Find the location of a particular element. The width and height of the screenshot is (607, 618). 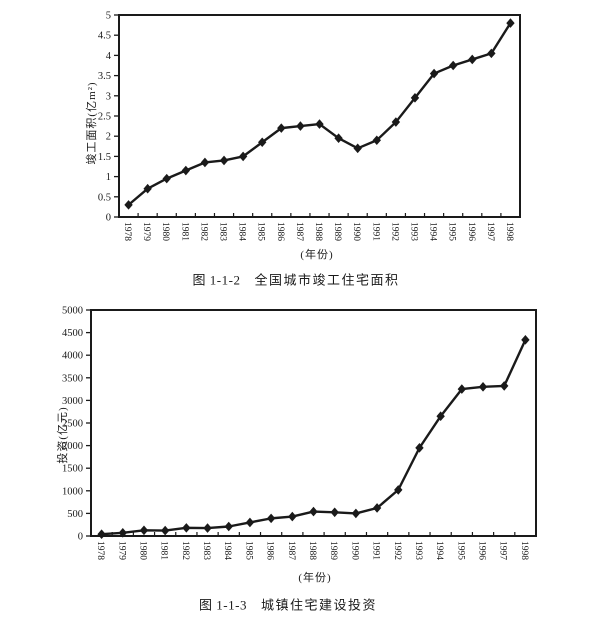

y-tick-label: 2500 is located at coordinates (72, 424).